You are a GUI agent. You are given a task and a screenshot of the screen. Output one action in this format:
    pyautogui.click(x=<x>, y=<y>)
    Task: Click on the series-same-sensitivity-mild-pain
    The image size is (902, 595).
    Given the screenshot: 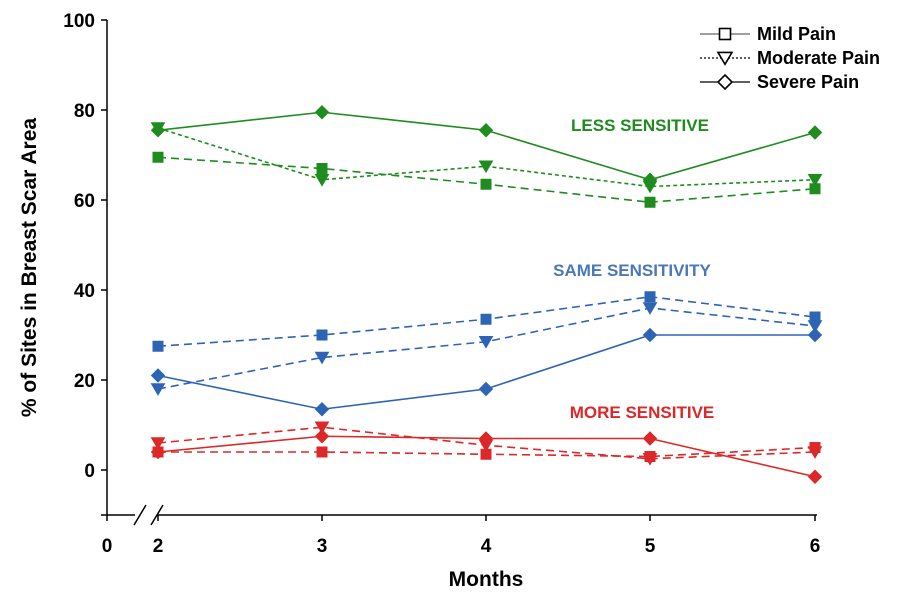 What is the action you would take?
    pyautogui.click(x=486, y=321)
    